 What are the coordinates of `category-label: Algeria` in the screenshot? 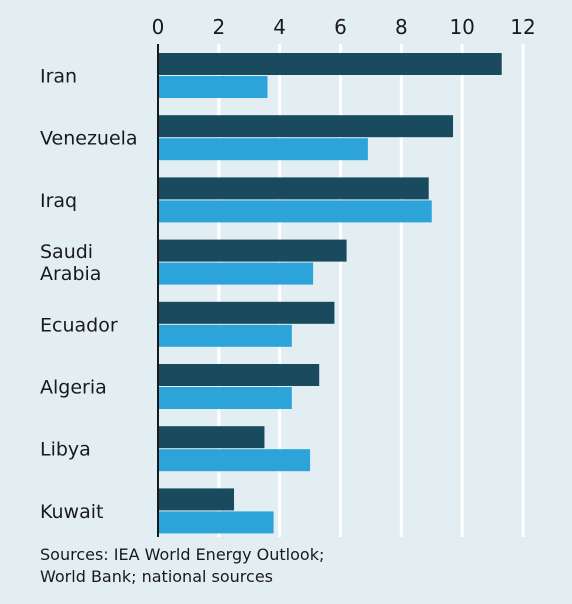 It's located at (73, 388).